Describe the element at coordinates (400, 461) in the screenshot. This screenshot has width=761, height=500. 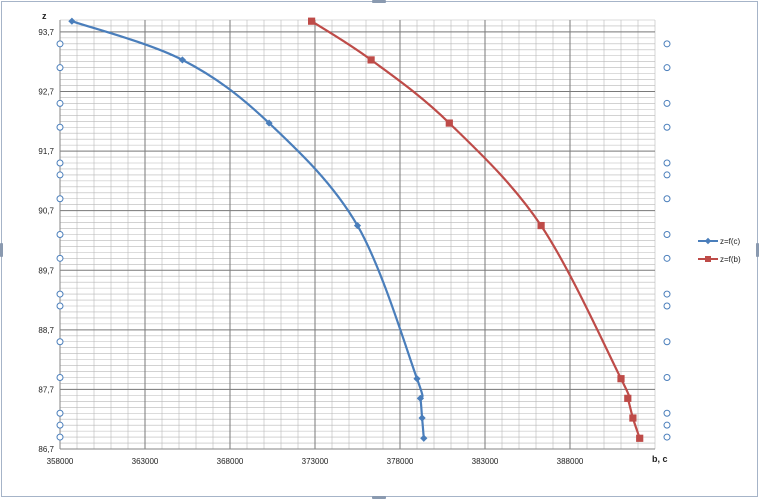
I see `x-tick-label: 378000` at that location.